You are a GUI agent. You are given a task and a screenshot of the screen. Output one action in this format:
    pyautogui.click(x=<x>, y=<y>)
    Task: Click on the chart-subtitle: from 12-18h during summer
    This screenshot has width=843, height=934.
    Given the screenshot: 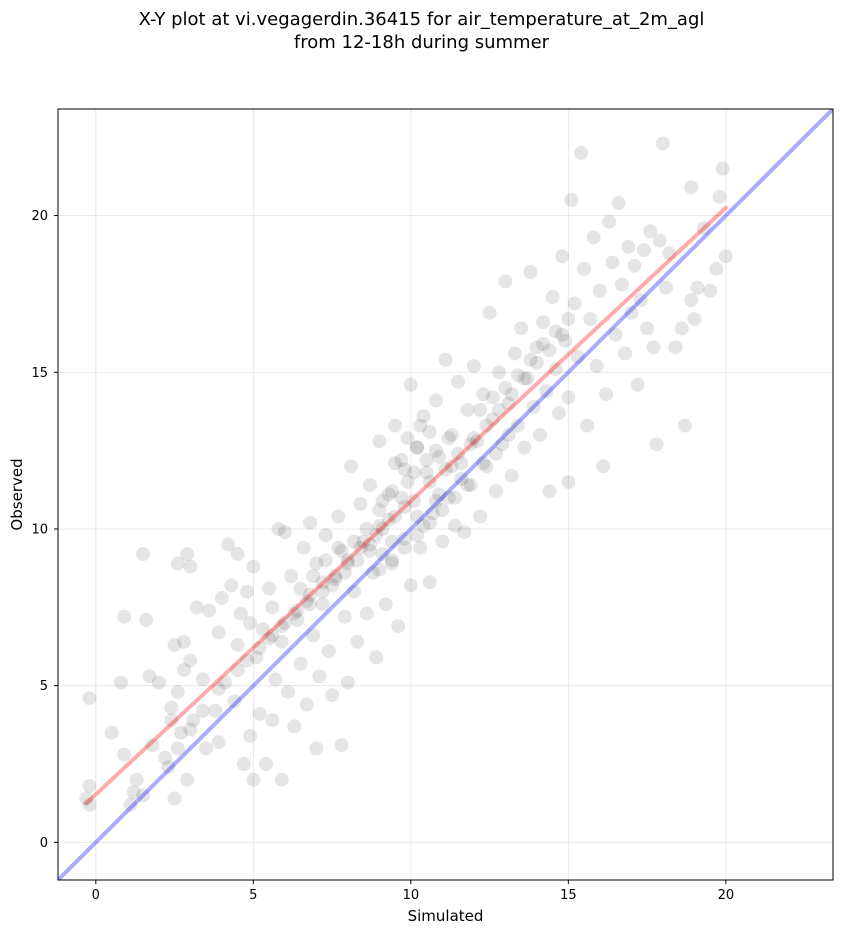 What is the action you would take?
    pyautogui.click(x=421, y=42)
    